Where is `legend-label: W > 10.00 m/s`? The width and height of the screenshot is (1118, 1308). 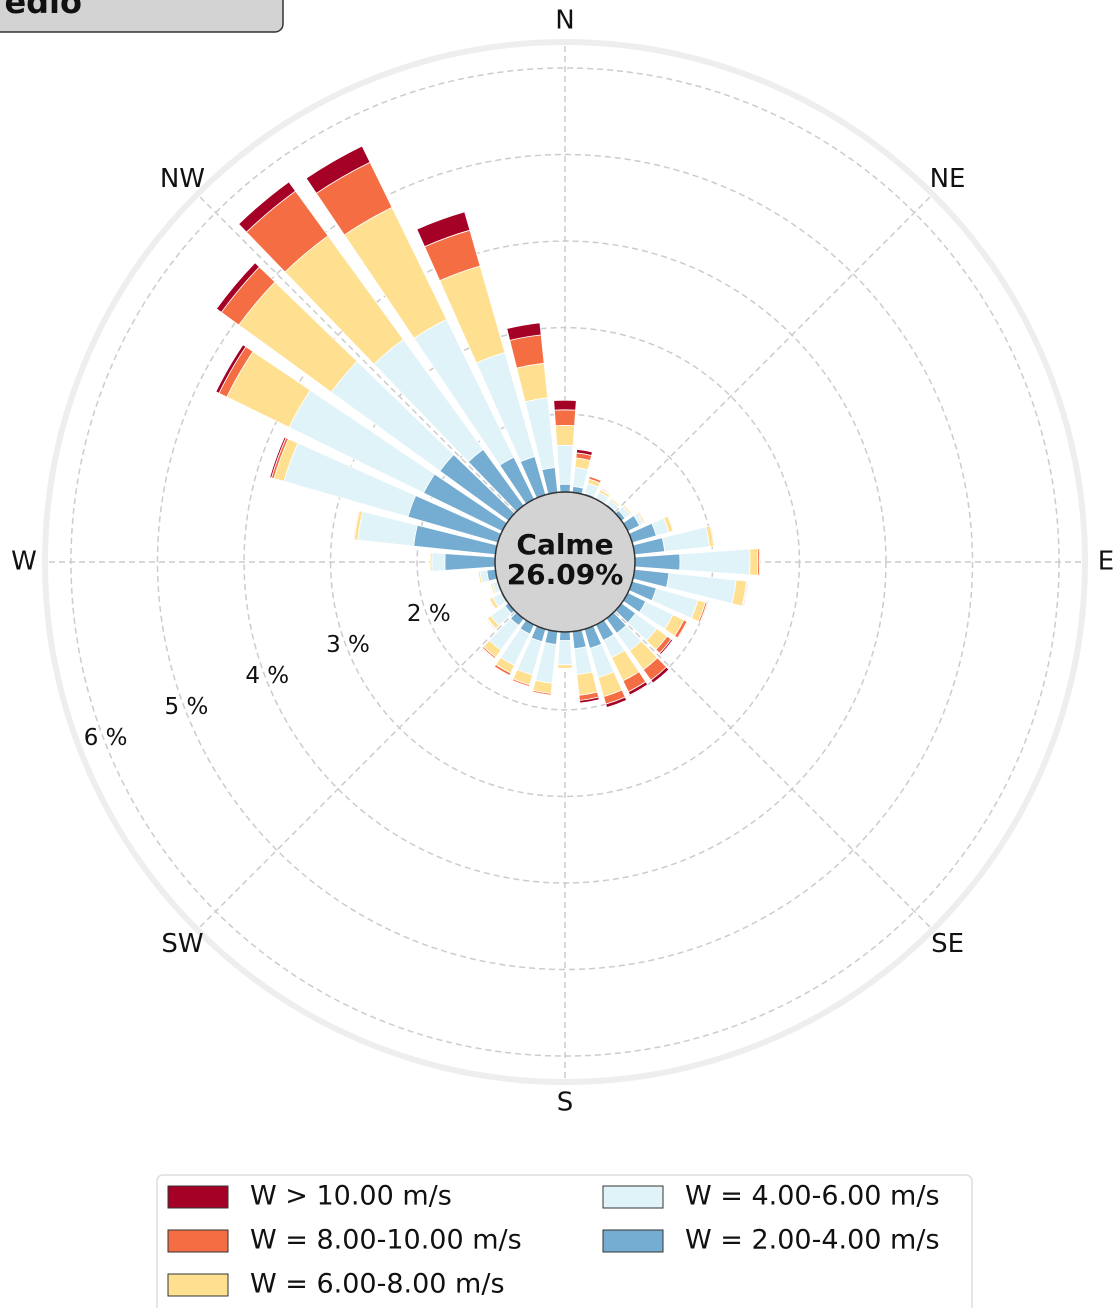
legend-label: W > 10.00 m/s is located at coordinates (351, 1196).